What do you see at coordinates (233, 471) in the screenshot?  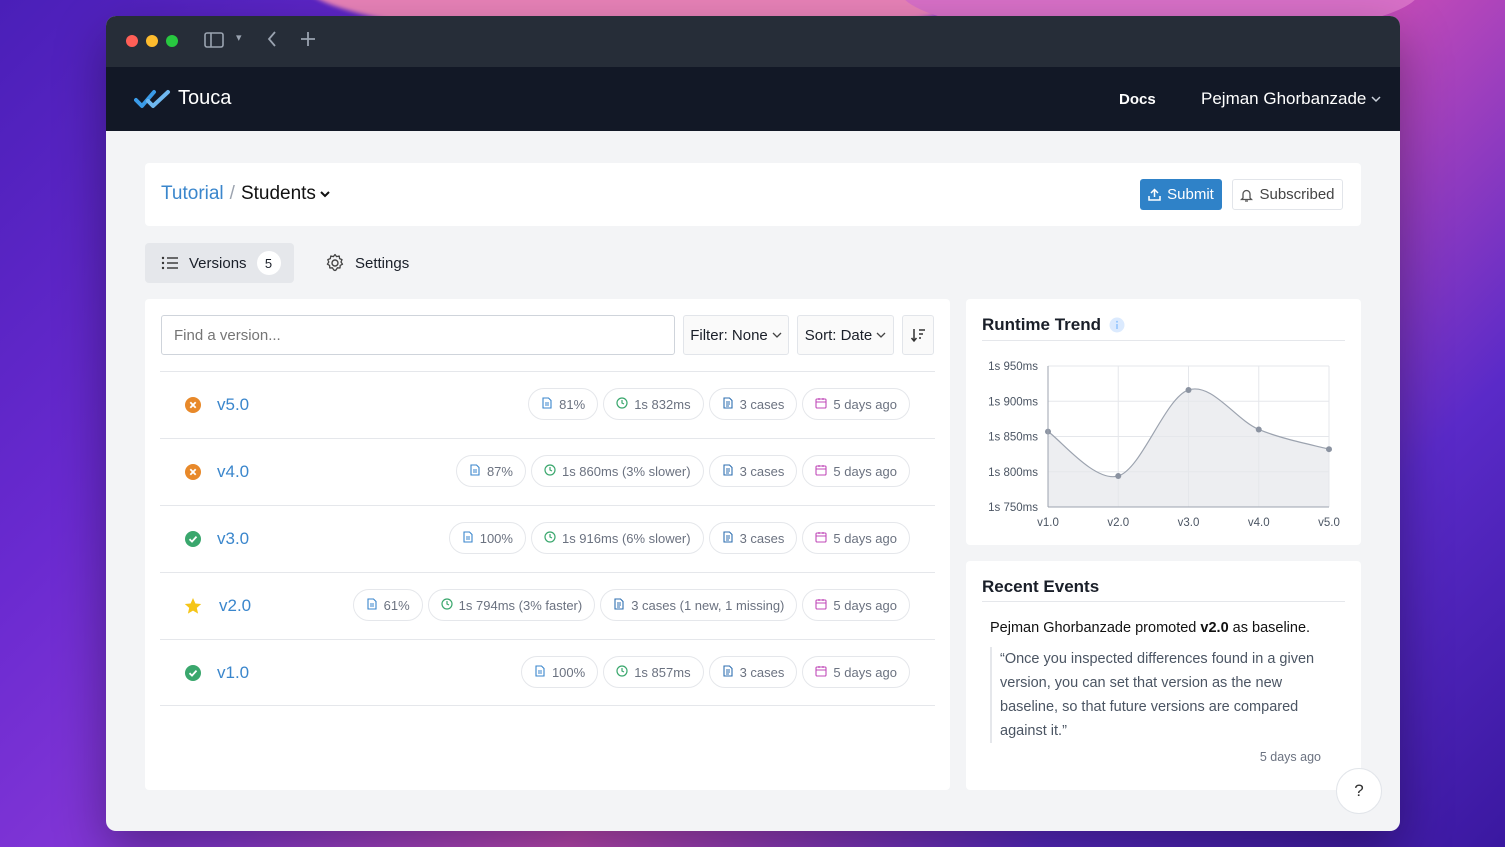 I see `version-link: v4.0` at bounding box center [233, 471].